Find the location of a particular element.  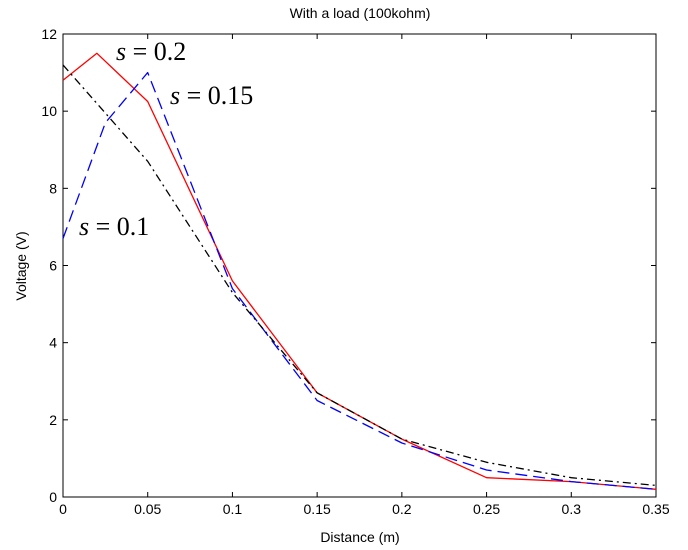

x-tick-labels: 0 0.05 0.1 0.15 0.2 0.25 0.3 0.35 is located at coordinates (364, 509).